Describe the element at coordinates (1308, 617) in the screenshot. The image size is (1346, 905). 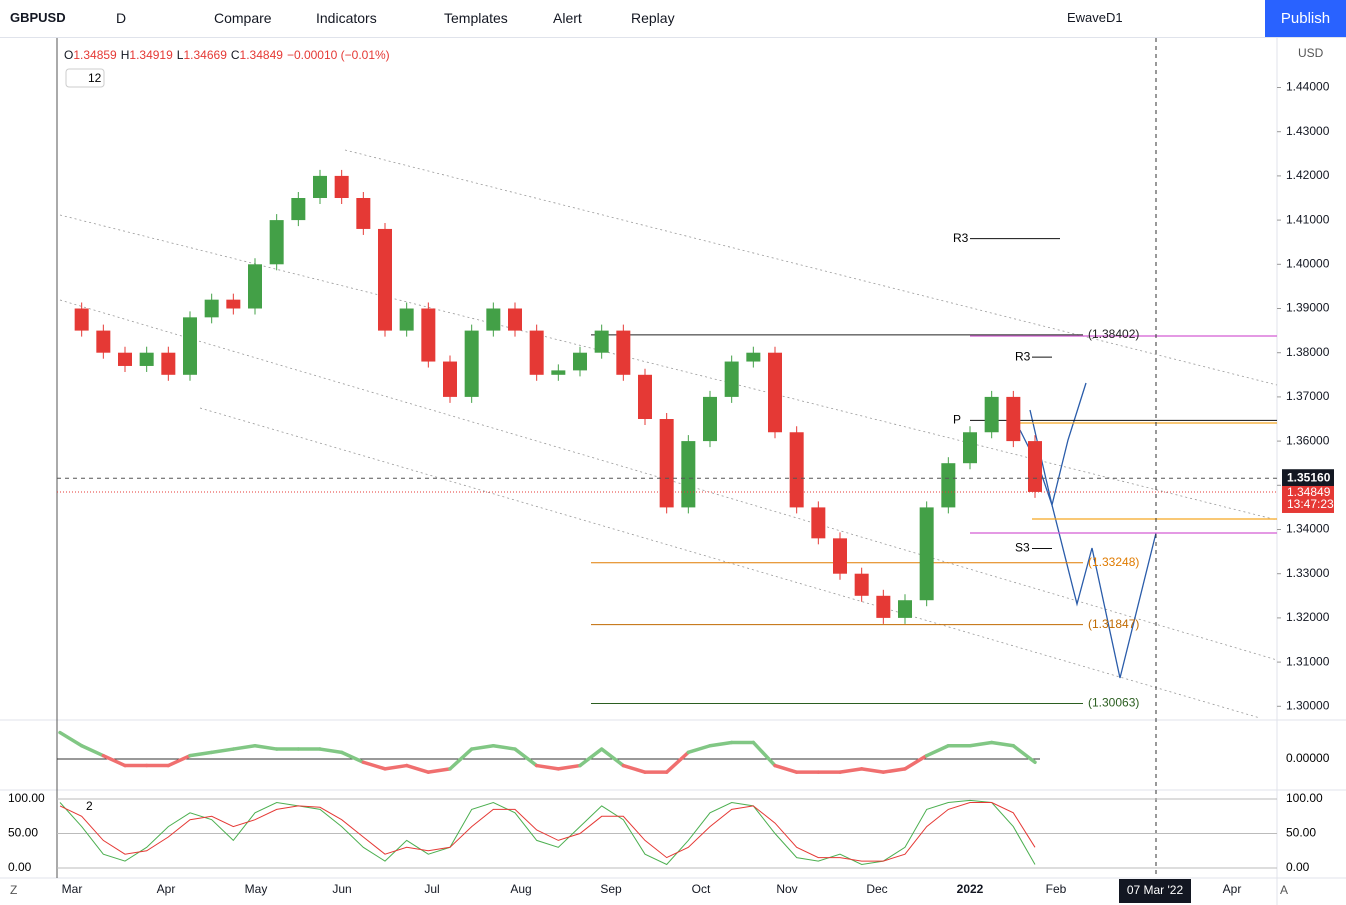
I see `y-tick-label: 1.32000` at that location.